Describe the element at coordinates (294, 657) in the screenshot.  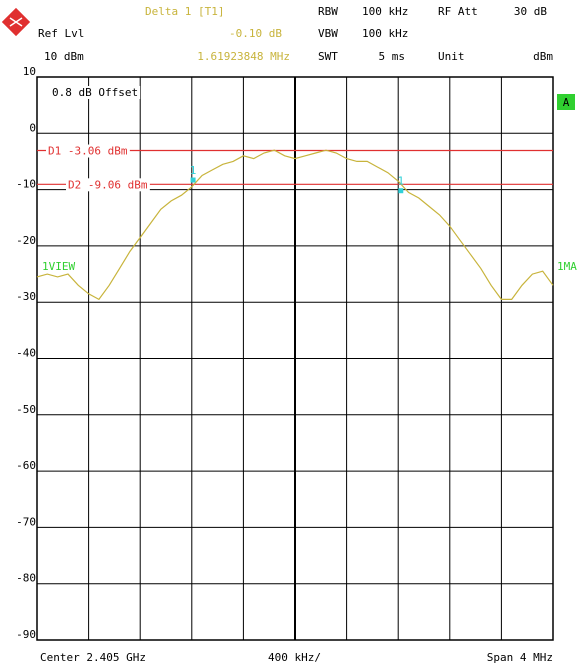
I see `per-div: 400 kHz/` at that location.